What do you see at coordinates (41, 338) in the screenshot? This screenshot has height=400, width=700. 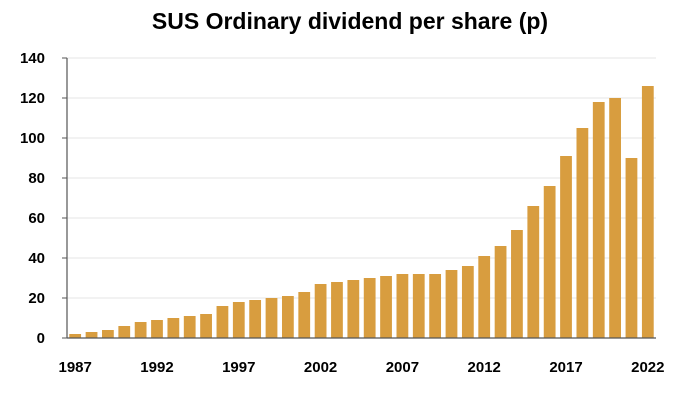 I see `y-tick-label-0: 0` at bounding box center [41, 338].